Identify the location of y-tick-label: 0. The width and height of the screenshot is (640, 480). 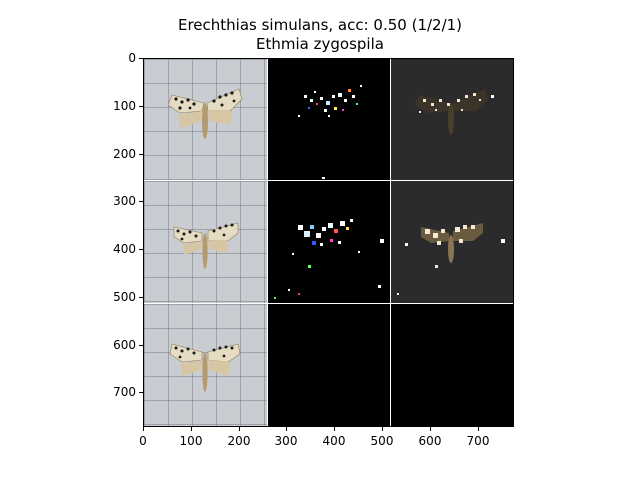
(132, 58).